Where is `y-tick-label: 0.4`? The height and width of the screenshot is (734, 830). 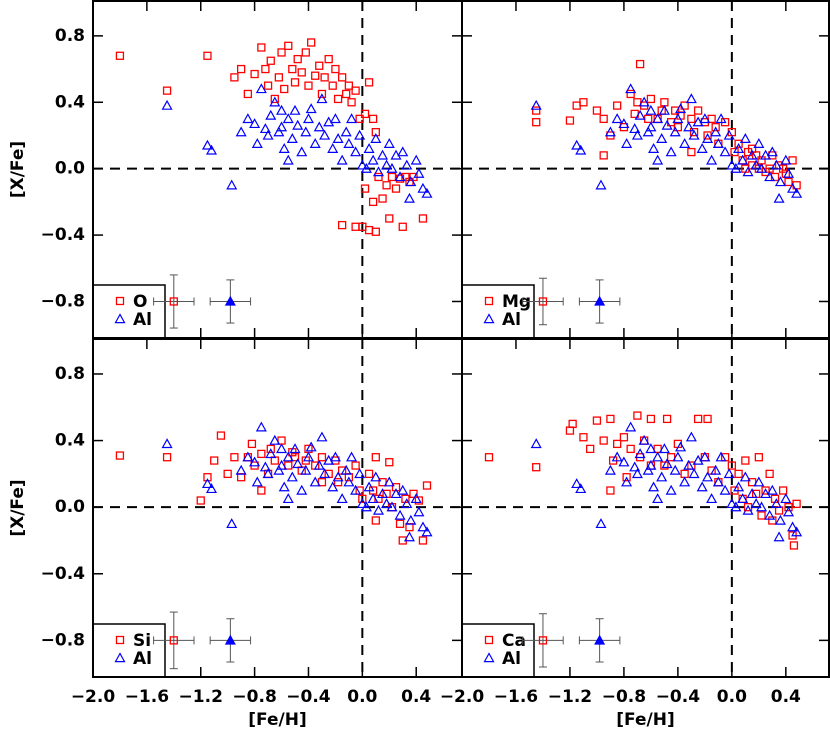 y-tick-label: 0.4 is located at coordinates (70, 441).